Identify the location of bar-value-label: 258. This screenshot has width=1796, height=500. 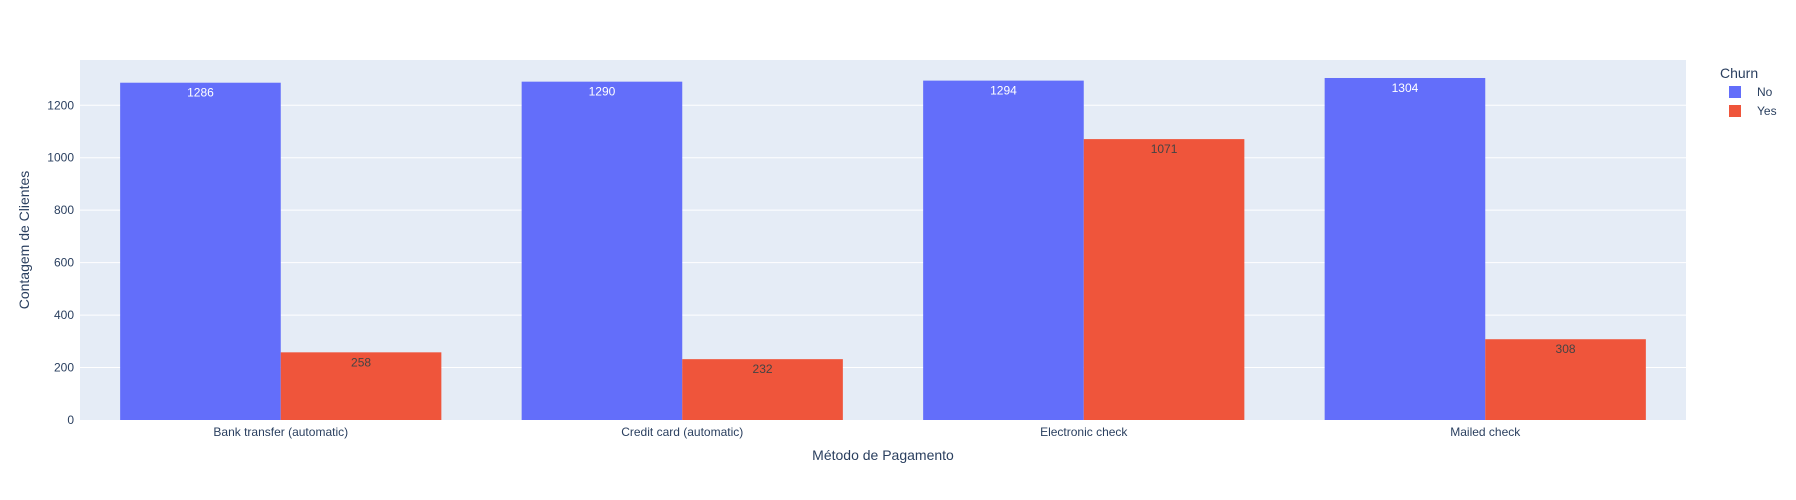
(361, 362).